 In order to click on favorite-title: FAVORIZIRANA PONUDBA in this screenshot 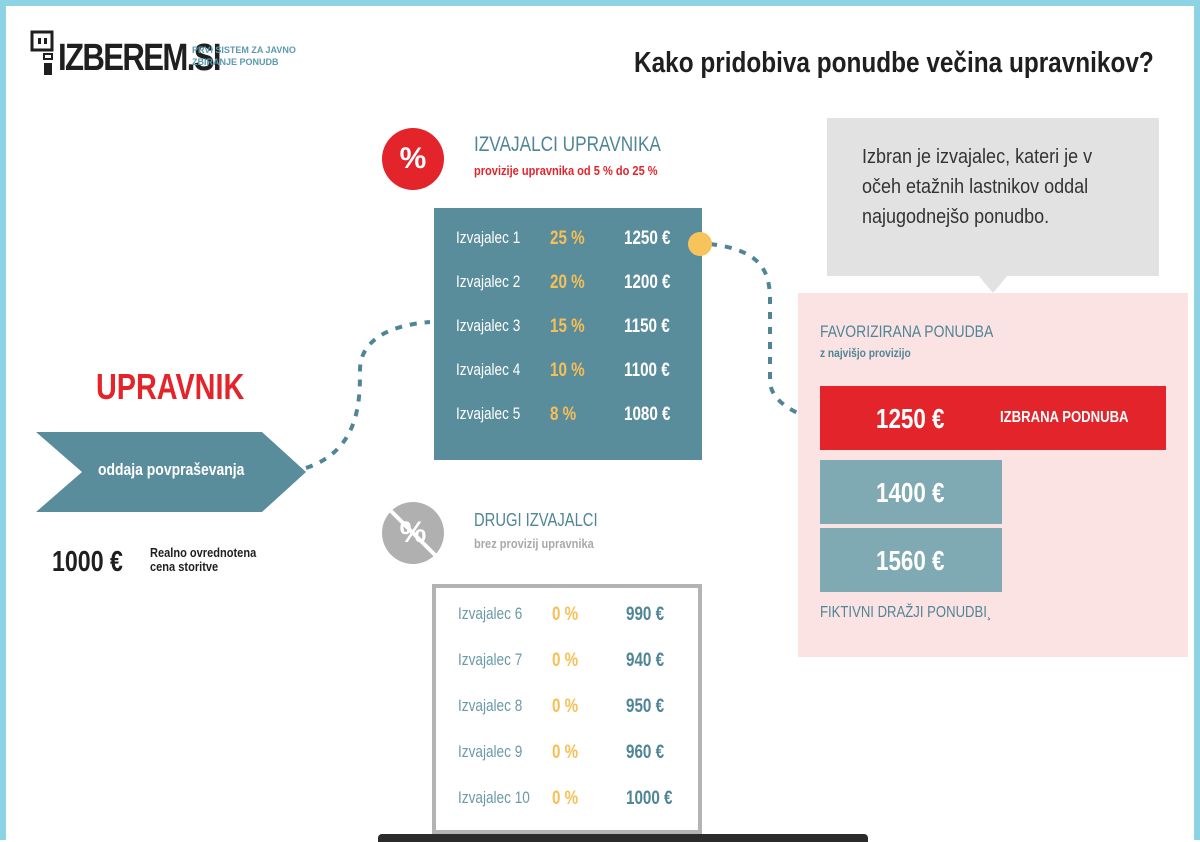, I will do `click(907, 331)`.